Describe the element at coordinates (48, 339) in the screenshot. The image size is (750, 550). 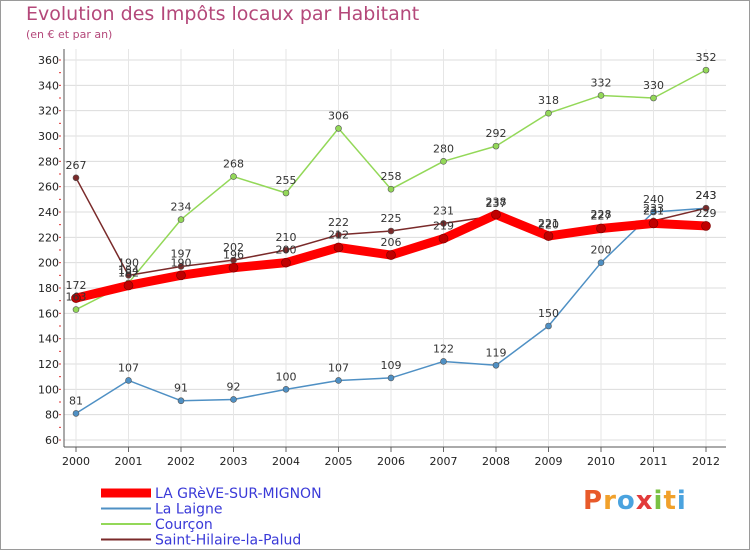
I see `y-tick-label: 140` at that location.